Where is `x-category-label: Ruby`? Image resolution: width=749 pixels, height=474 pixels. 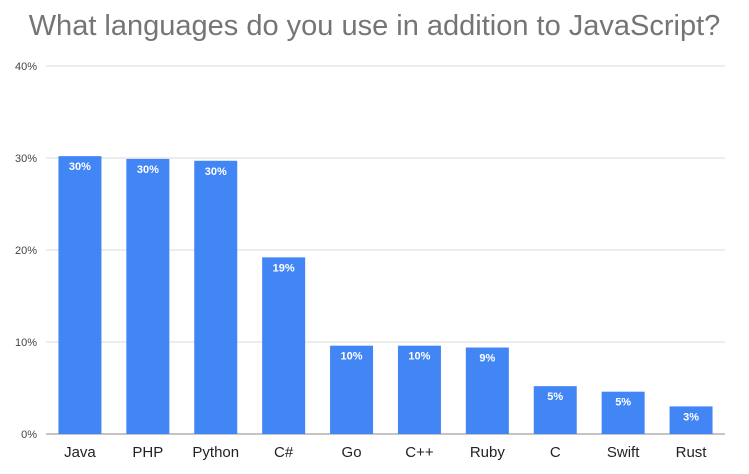 x-category-label: Ruby is located at coordinates (488, 452).